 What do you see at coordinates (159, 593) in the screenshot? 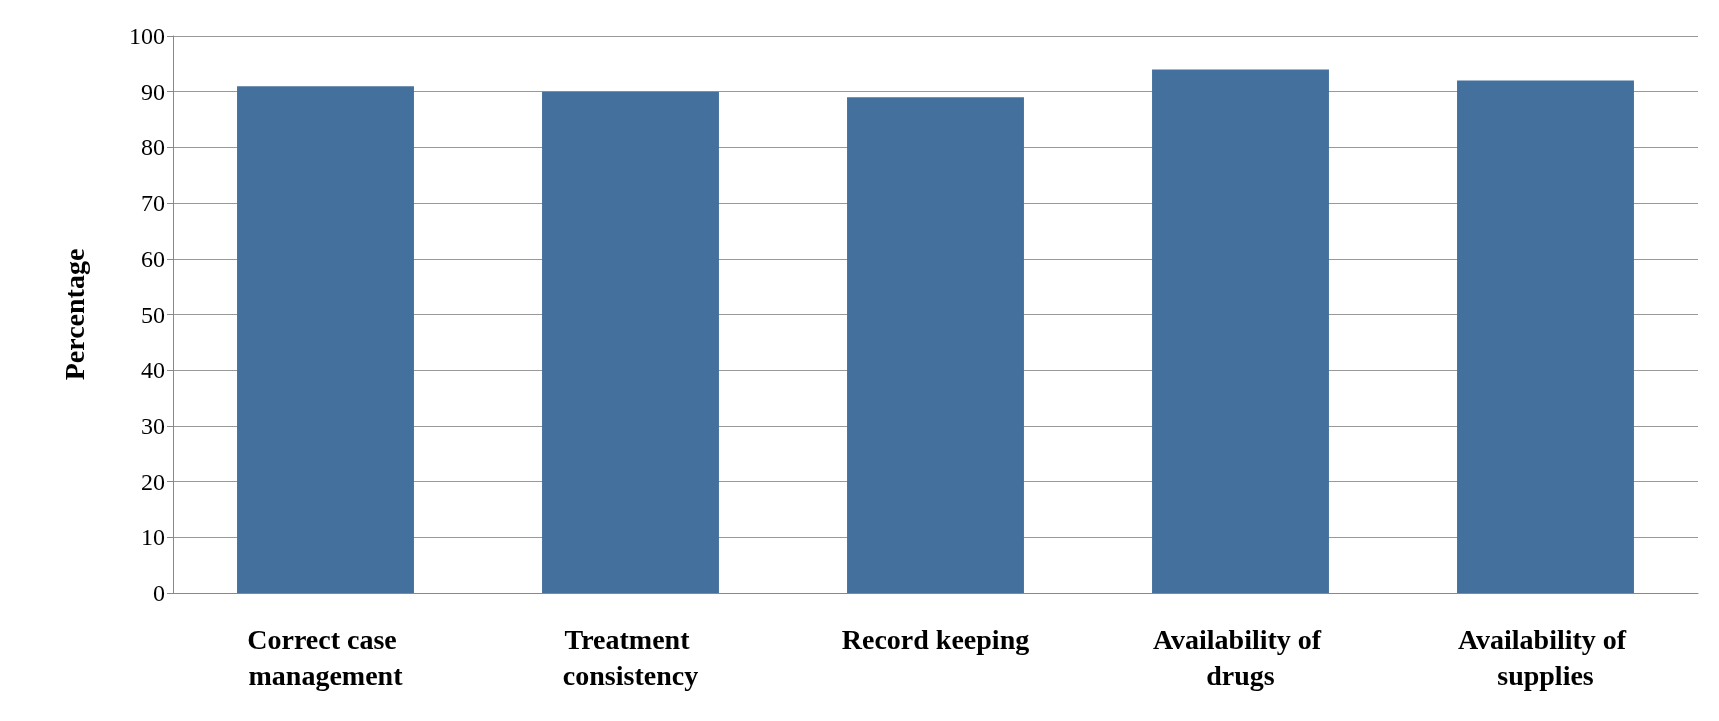
I see `y-tick-label: 0` at bounding box center [159, 593].